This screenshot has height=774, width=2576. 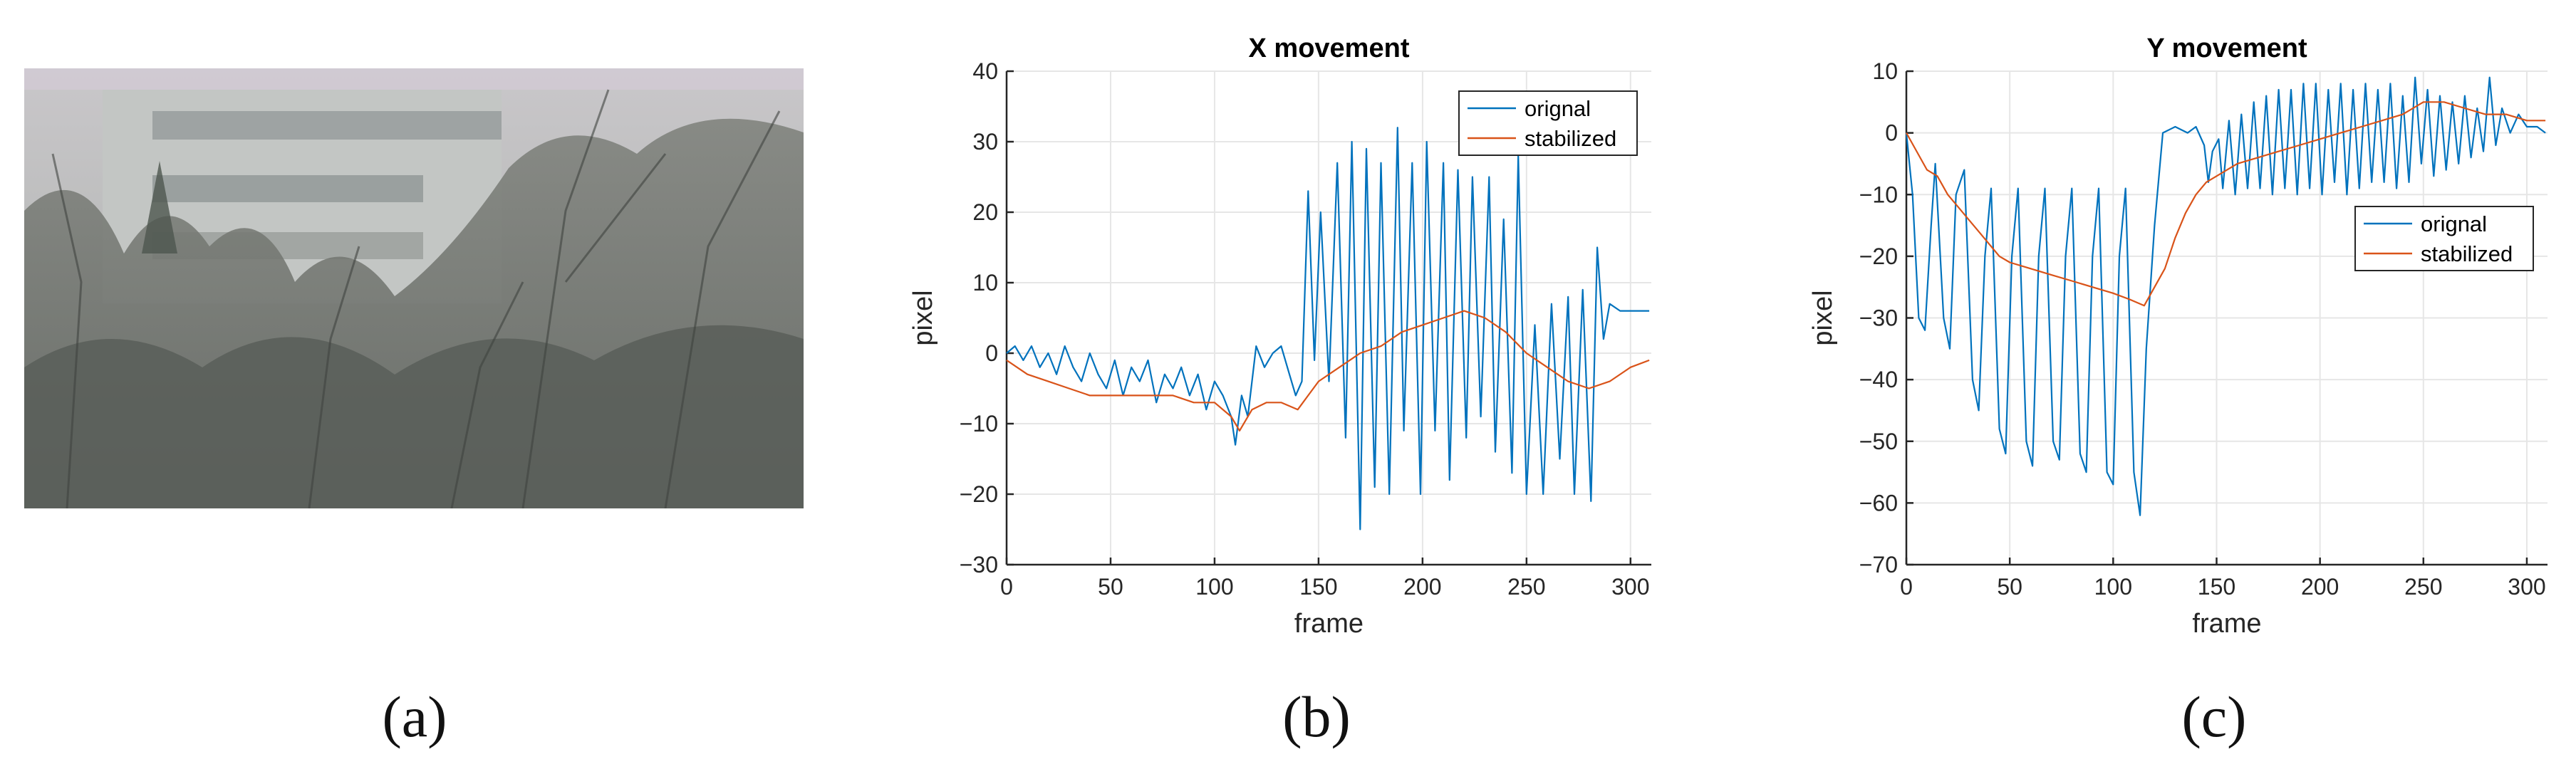 What do you see at coordinates (985, 142) in the screenshot?
I see `x-y-tick-label: 30` at bounding box center [985, 142].